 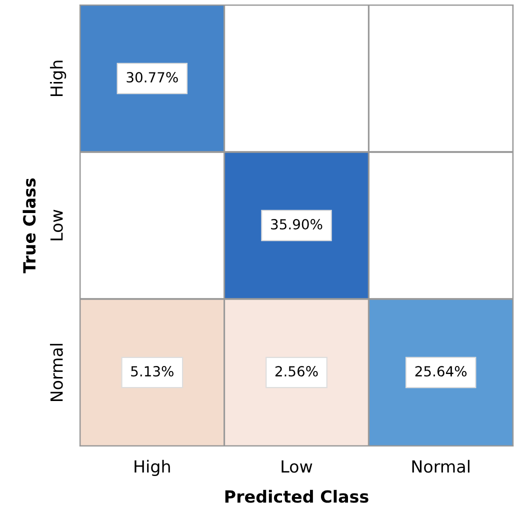 I want to click on x-axis-title: Predicted Class, so click(x=296, y=496).